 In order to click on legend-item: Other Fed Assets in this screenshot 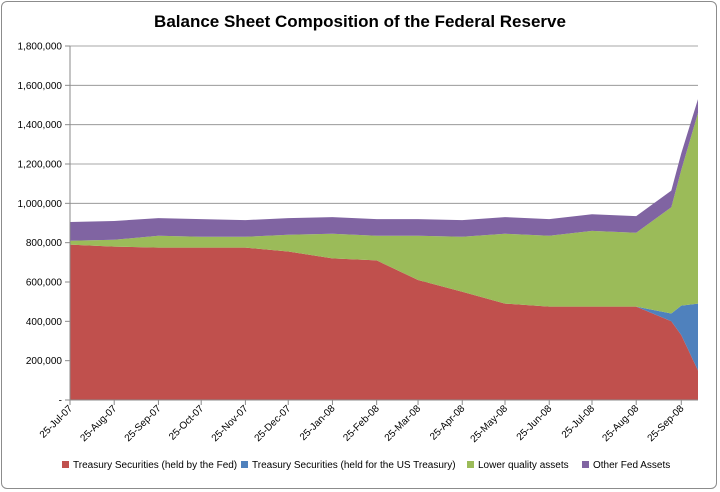, I will do `click(626, 465)`.